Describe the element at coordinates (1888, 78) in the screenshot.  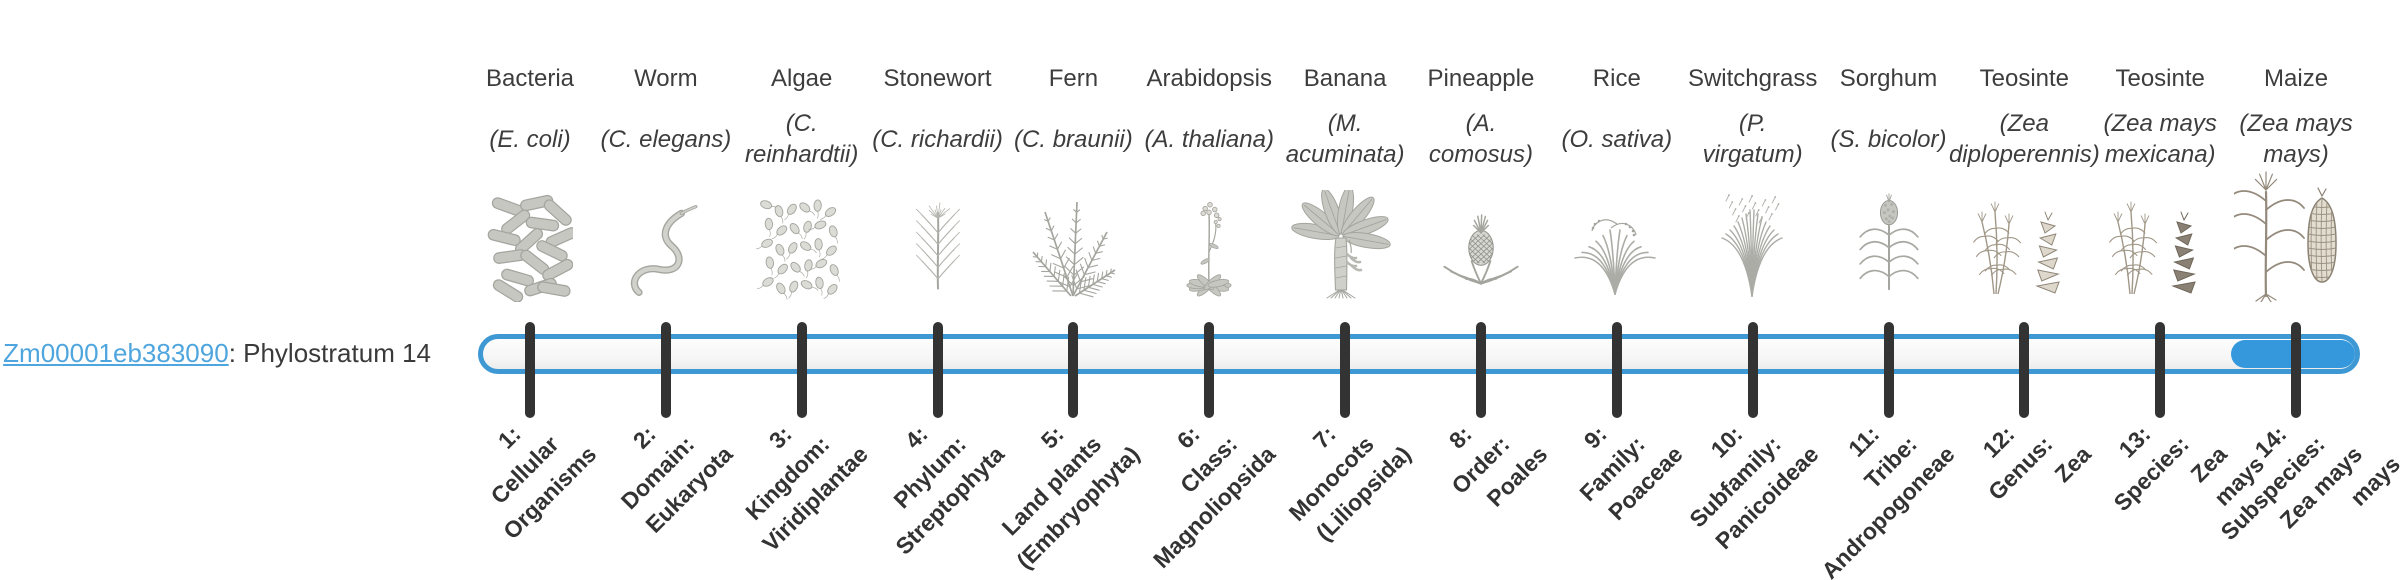
I see `organism-common-name: Sorghum` at that location.